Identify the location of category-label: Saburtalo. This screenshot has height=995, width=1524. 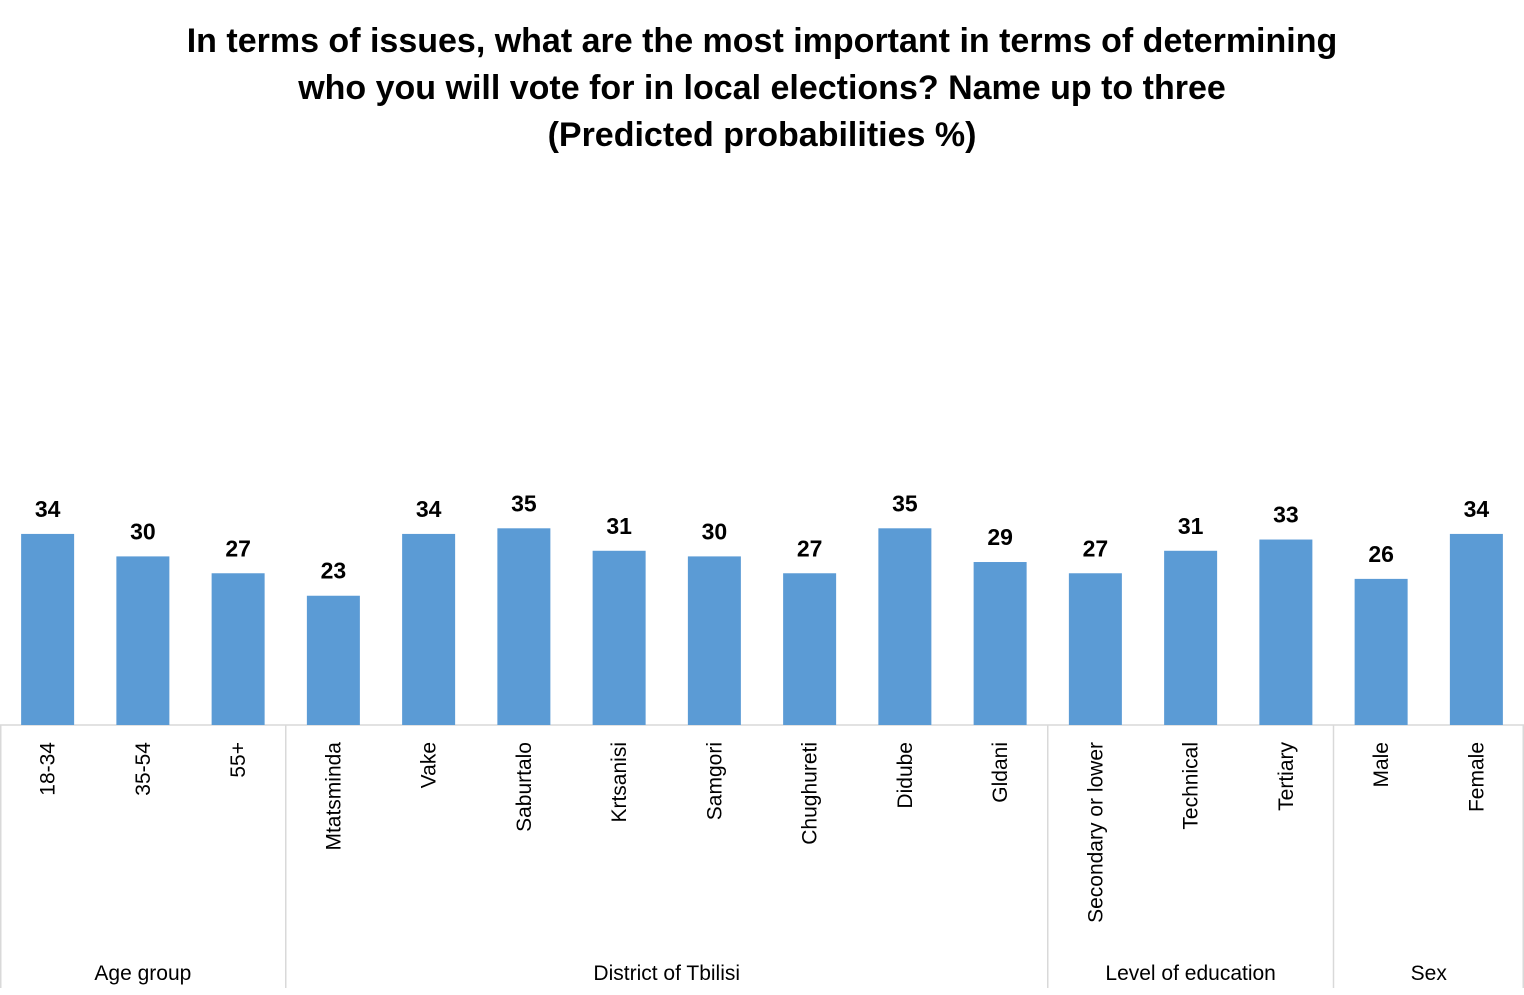
(524, 787).